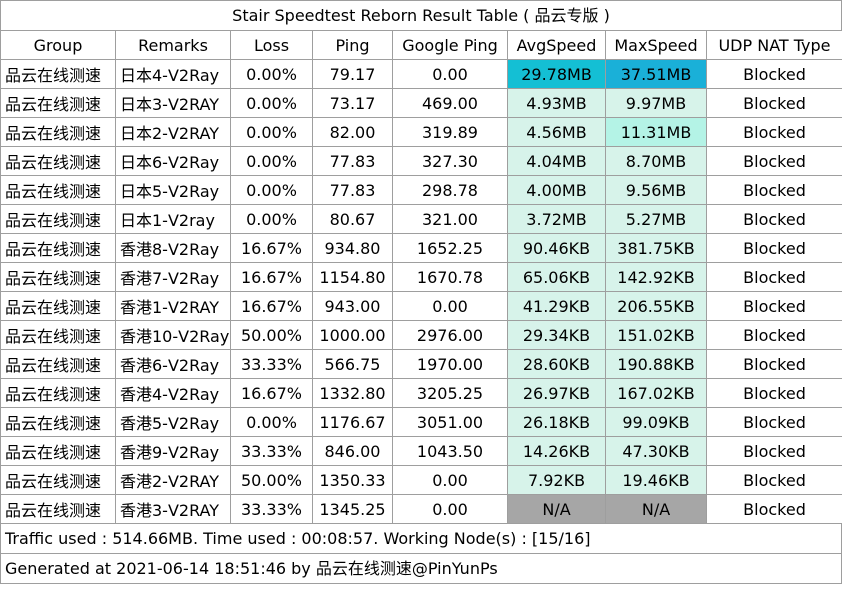 The width and height of the screenshot is (842, 600). Describe the element at coordinates (656, 74) in the screenshot. I see `cell-max-speed: 37.51MB` at that location.